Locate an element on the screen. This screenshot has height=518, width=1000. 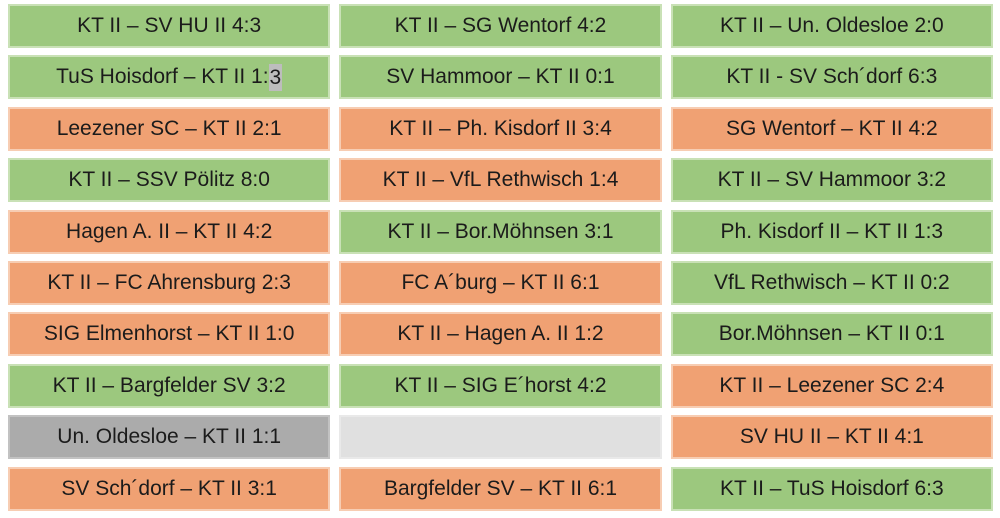
match-result-cell: Bargfelder SV – KT II 6:1 is located at coordinates (500, 488).